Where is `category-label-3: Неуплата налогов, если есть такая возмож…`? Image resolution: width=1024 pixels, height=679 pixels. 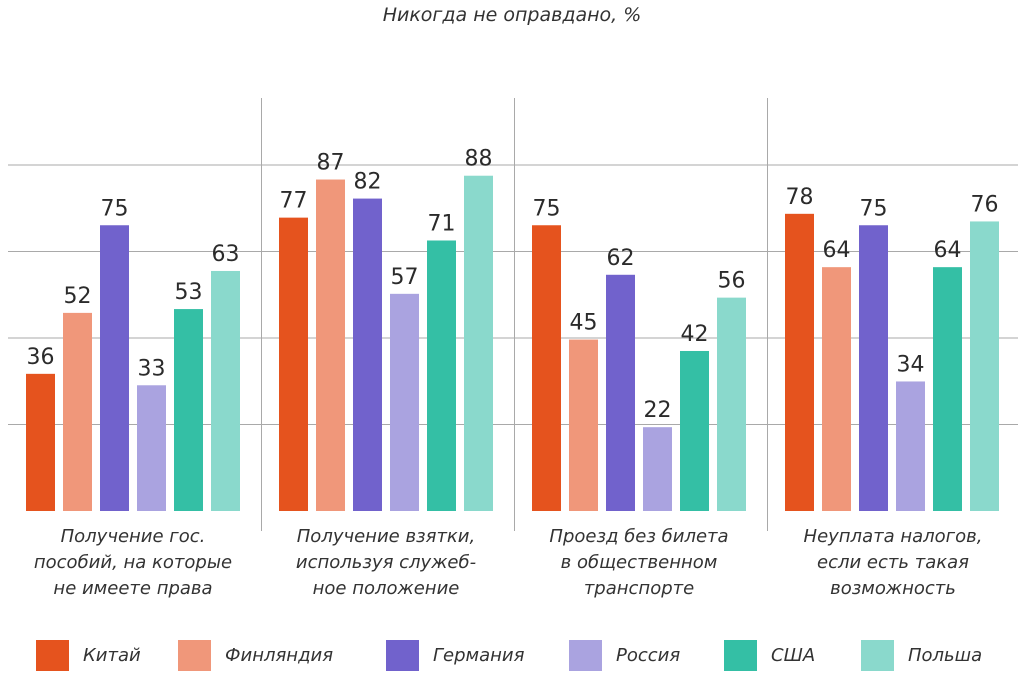
category-label-3: Неуплата налогов, если есть такая возмож… is located at coordinates (893, 563).